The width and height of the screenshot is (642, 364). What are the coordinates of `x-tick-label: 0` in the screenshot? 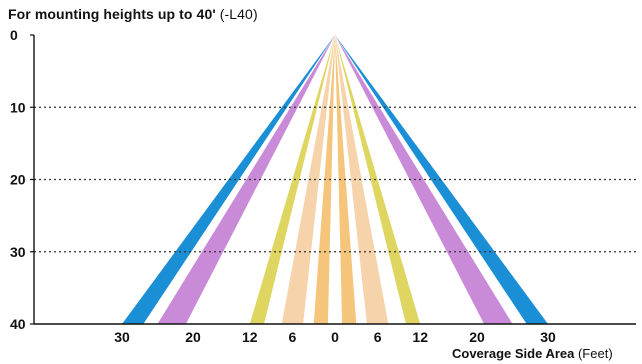 It's located at (335, 337).